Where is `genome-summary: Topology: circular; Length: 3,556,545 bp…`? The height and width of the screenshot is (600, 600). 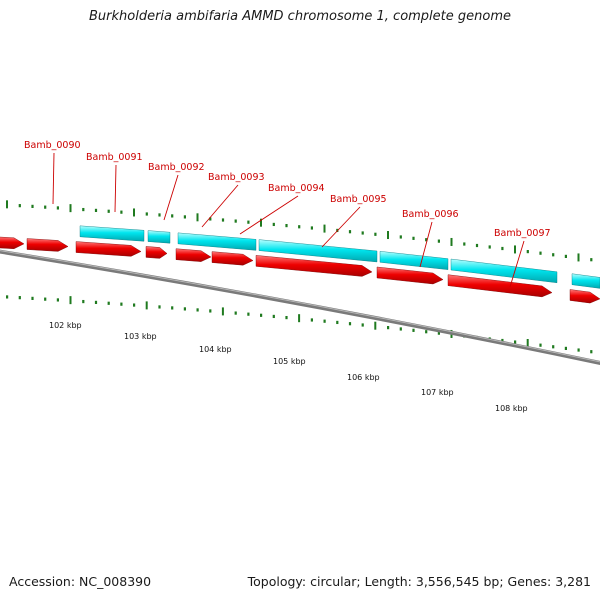
genome-summary: Topology: circular; Length: 3,556,545 bp… is located at coordinates (419, 581).